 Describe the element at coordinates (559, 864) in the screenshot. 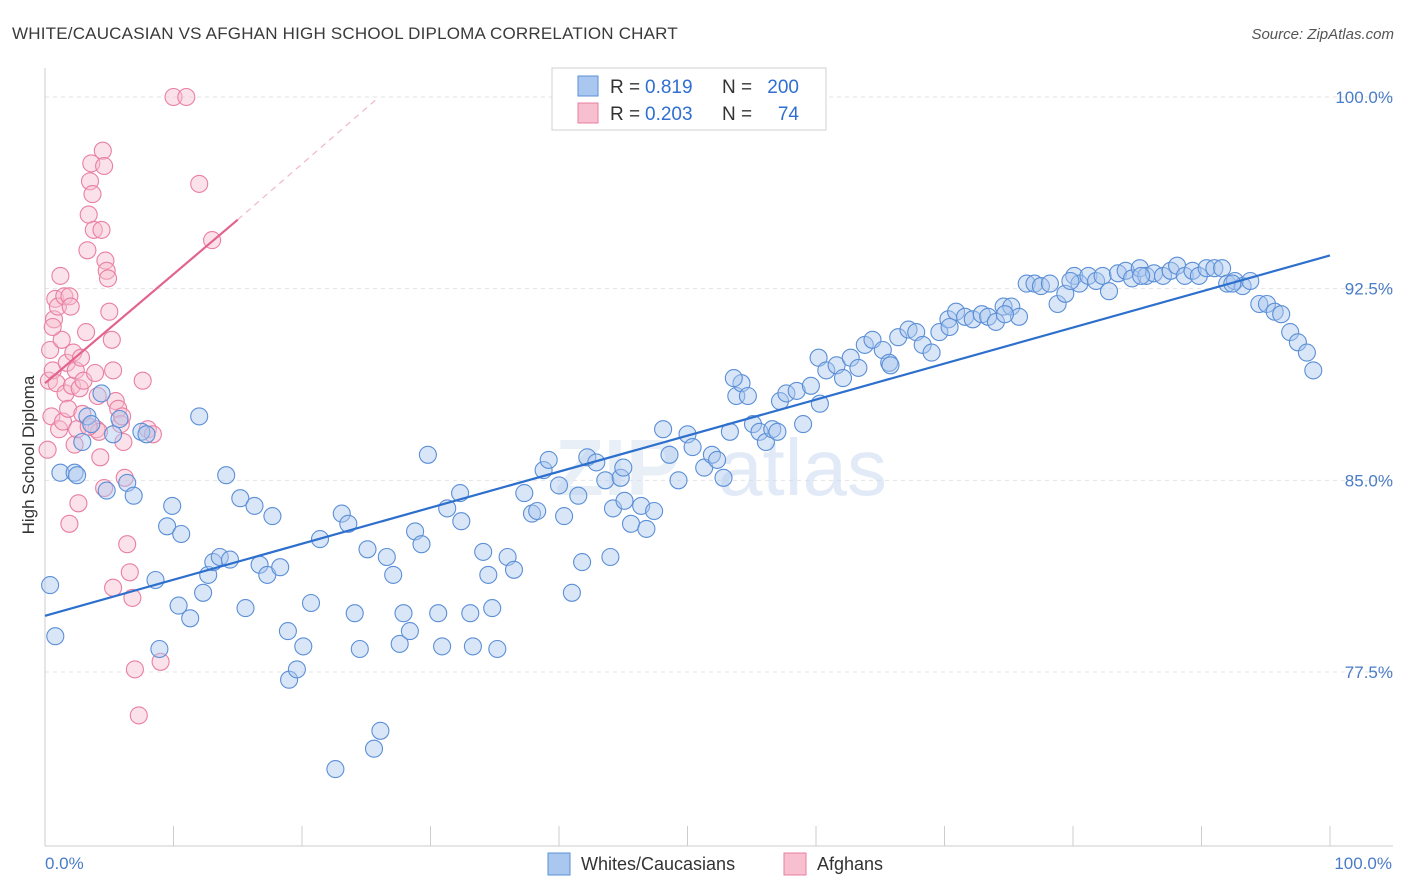

I see `bottom-legend-swatch-whites` at that location.